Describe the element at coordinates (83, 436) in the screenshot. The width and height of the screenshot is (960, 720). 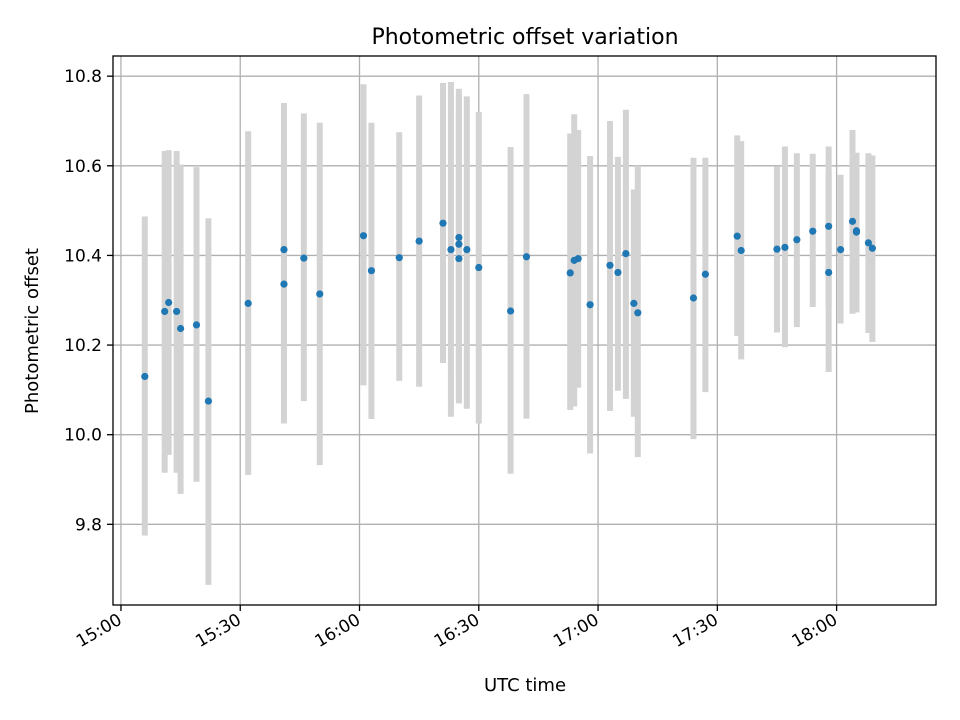
I see `y-tick-label: 10.0` at that location.